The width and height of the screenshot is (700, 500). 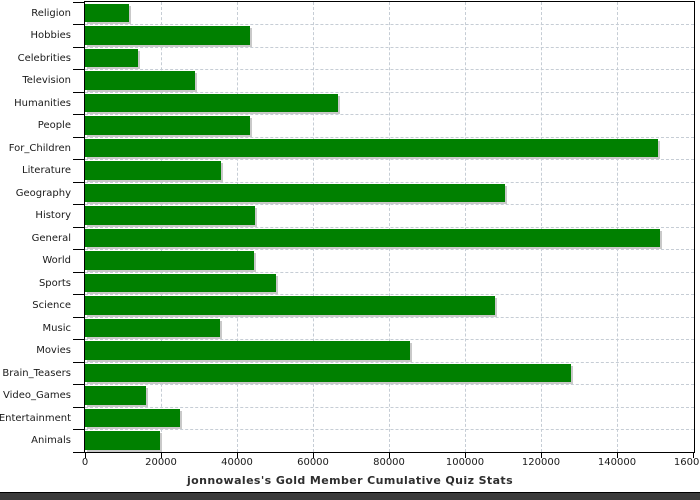 I want to click on bar-television, so click(x=140, y=80).